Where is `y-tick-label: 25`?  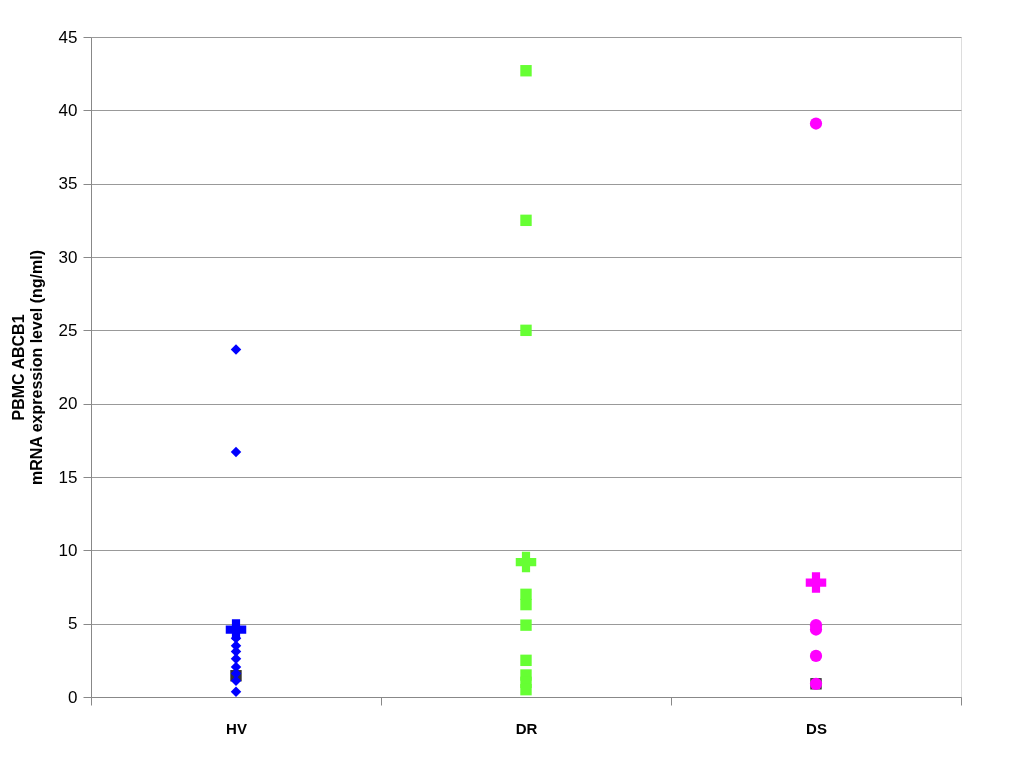
y-tick-label: 25 is located at coordinates (68, 330).